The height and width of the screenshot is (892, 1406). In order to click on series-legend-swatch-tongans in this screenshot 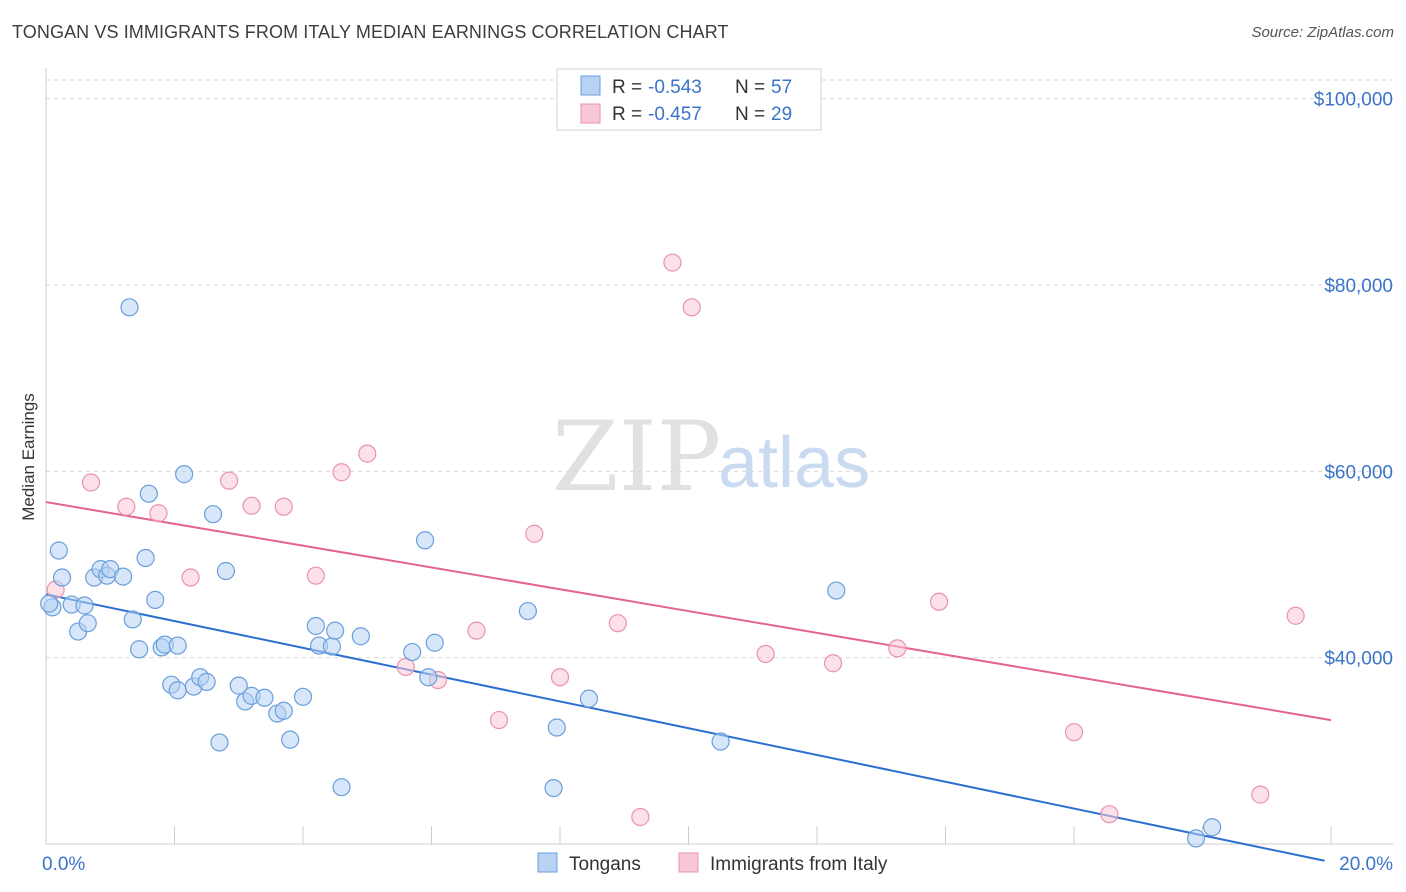, I will do `click(547, 862)`.